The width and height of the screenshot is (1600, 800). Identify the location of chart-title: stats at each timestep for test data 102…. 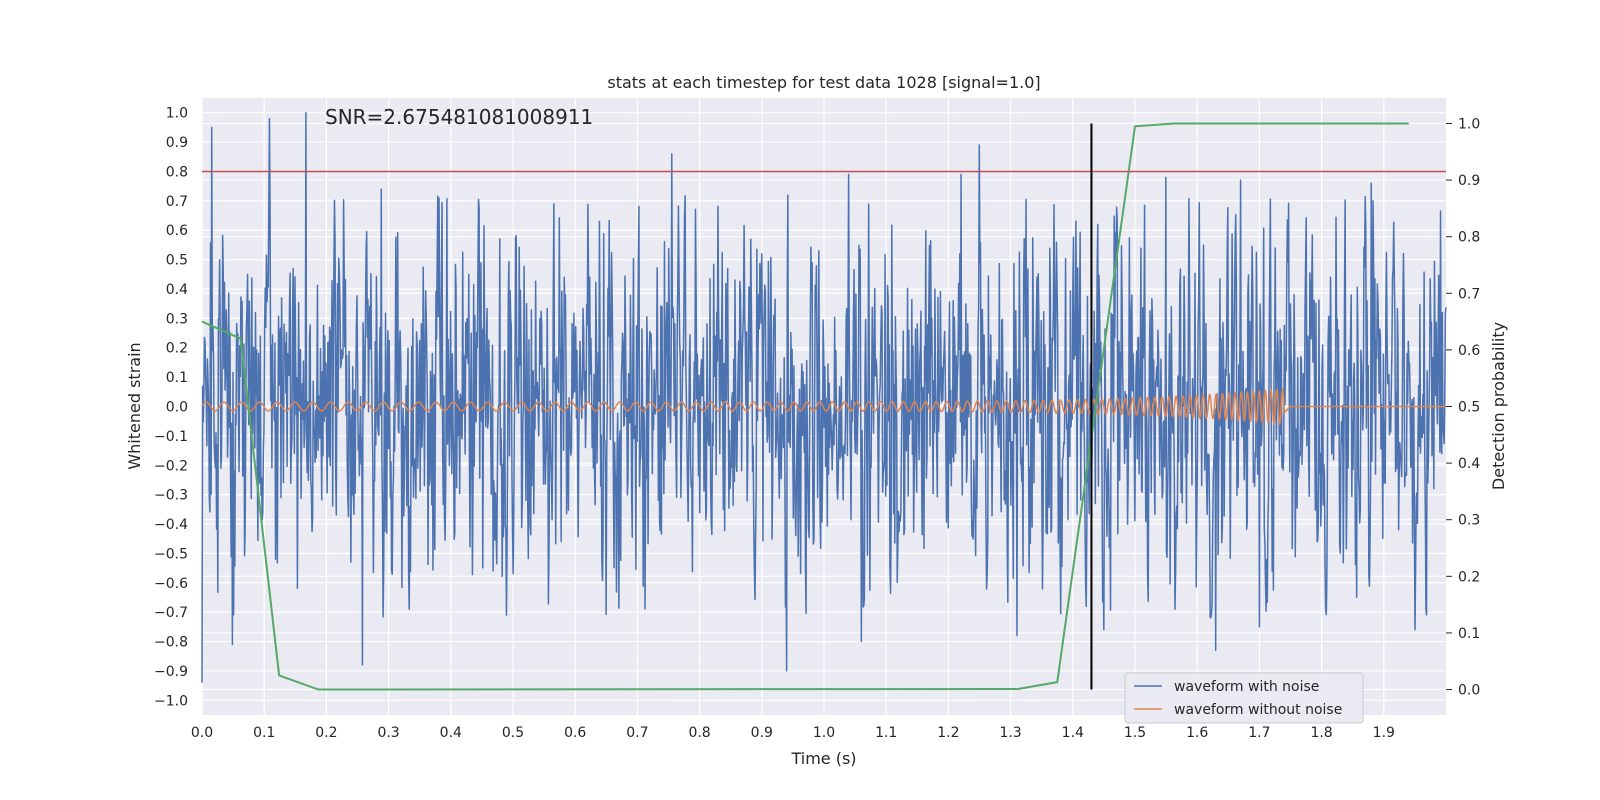
(823, 82).